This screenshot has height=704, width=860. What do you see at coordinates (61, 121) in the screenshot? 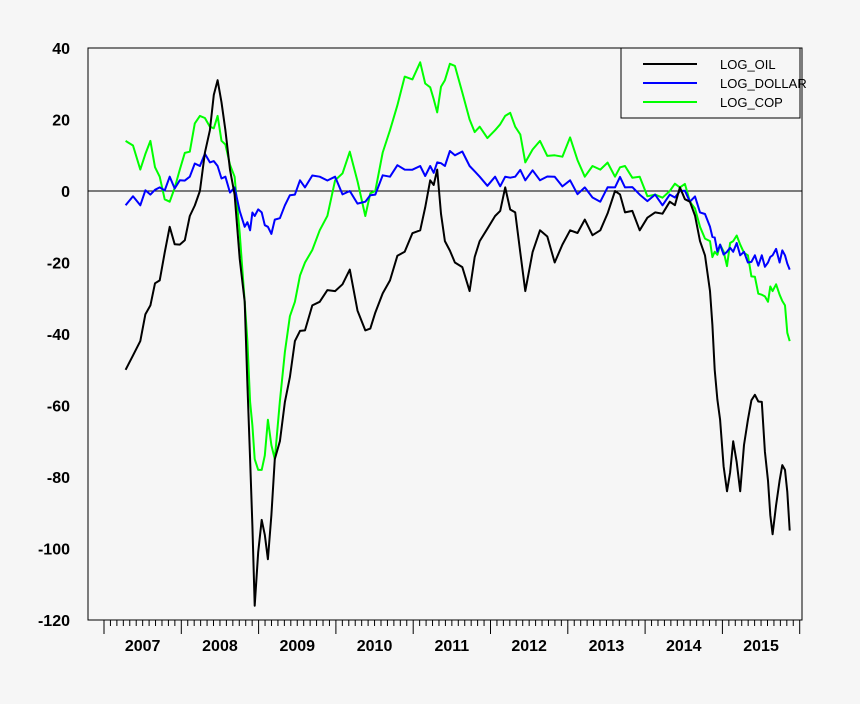
I see `y-tick-label: 20` at bounding box center [61, 121].